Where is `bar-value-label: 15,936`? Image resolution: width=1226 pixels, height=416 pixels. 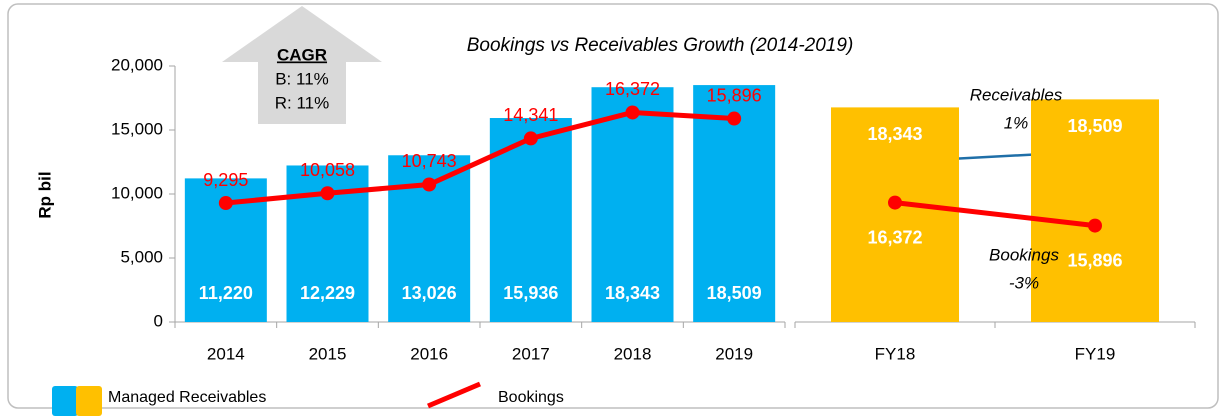
bar-value-label: 15,936 is located at coordinates (530, 293).